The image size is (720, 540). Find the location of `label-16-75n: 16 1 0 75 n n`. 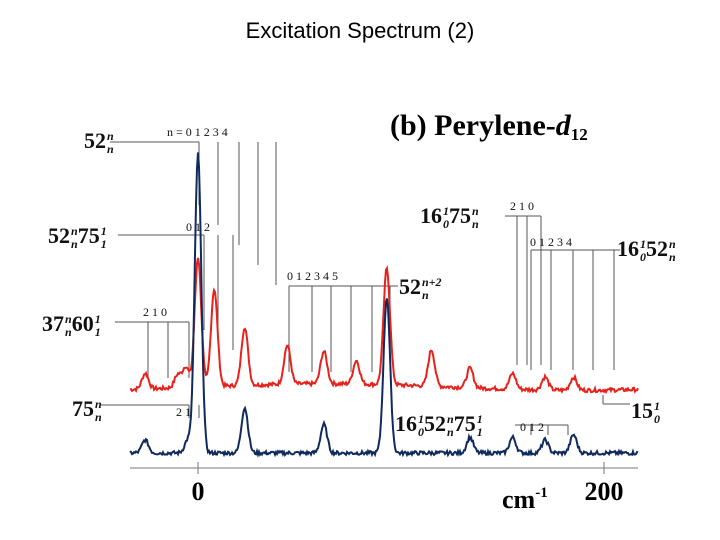

label-16-75n: 16 1 0 75 n n is located at coordinates (449, 217).